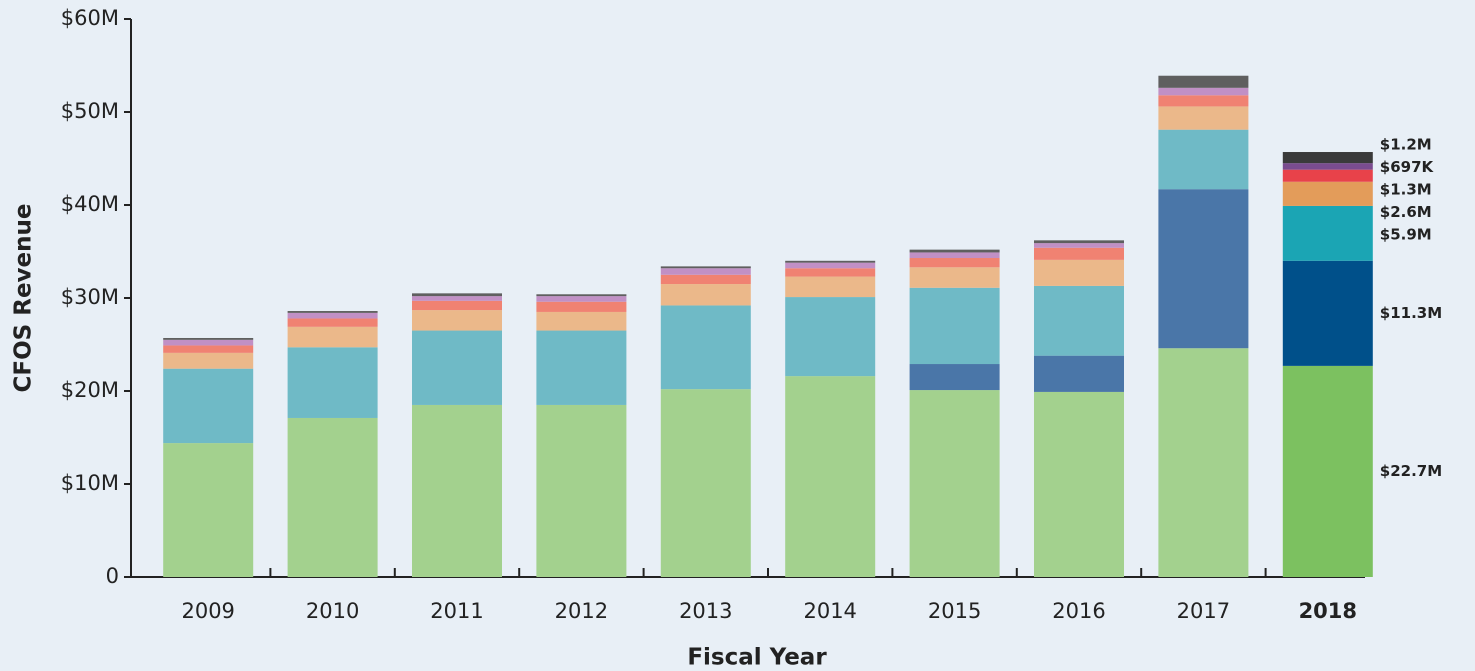 The height and width of the screenshot is (671, 1475). Describe the element at coordinates (90, 390) in the screenshot. I see `y-tick-label: $20M` at that location.